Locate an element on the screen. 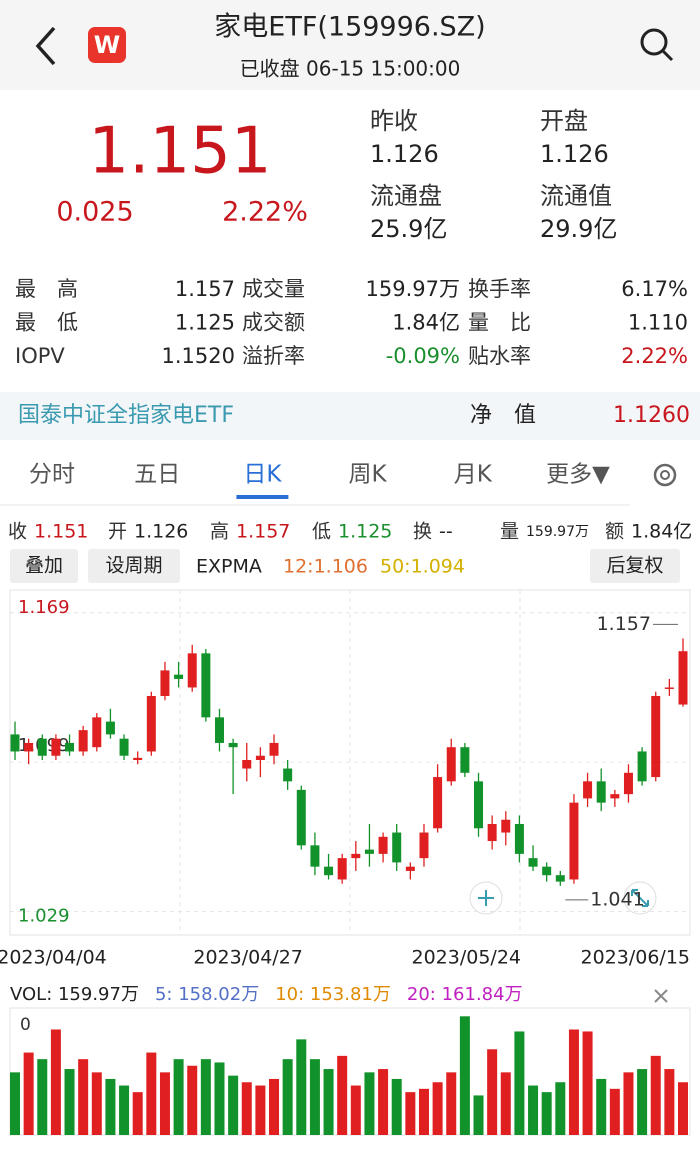 The image size is (700, 1158). stat-label: 成交额 is located at coordinates (273, 323).